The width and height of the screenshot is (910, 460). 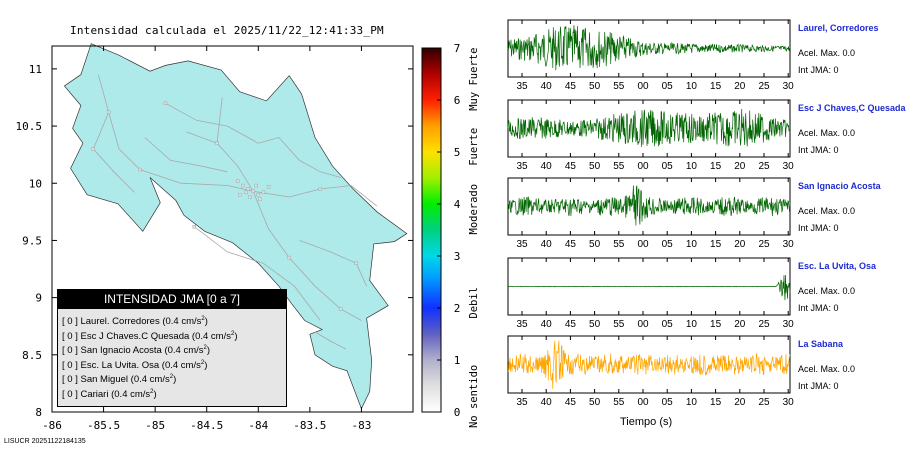 I want to click on map-x-tick: -84.5, so click(x=206, y=425).